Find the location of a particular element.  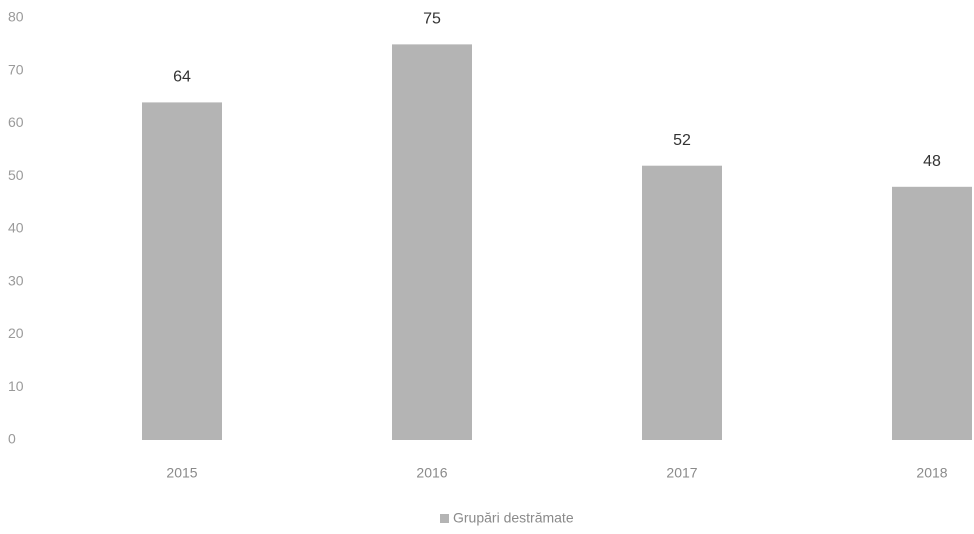

x-tick-label: 2015 is located at coordinates (181, 473).